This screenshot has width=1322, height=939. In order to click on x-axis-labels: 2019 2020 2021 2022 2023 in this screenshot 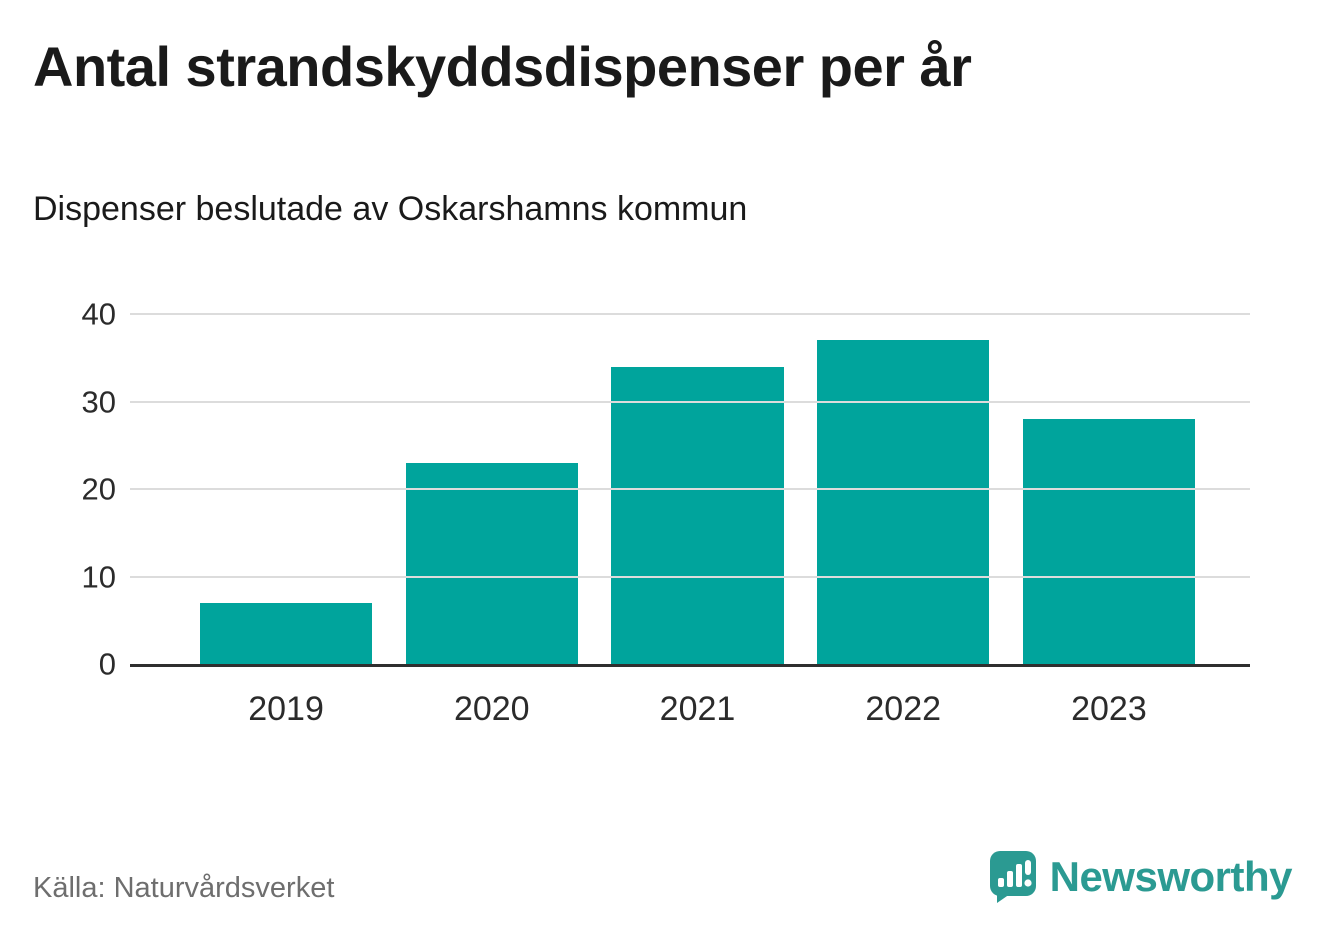, I will do `click(690, 709)`.